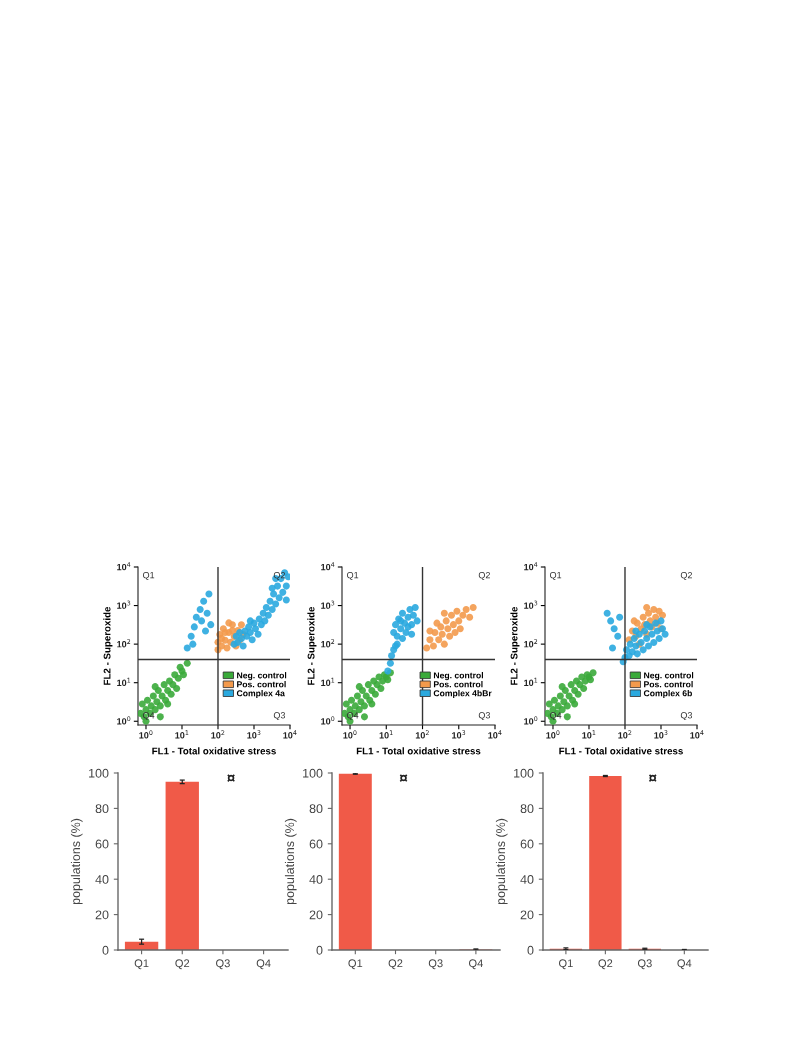  I want to click on legend-label: Complex 4bBr, so click(462, 693).